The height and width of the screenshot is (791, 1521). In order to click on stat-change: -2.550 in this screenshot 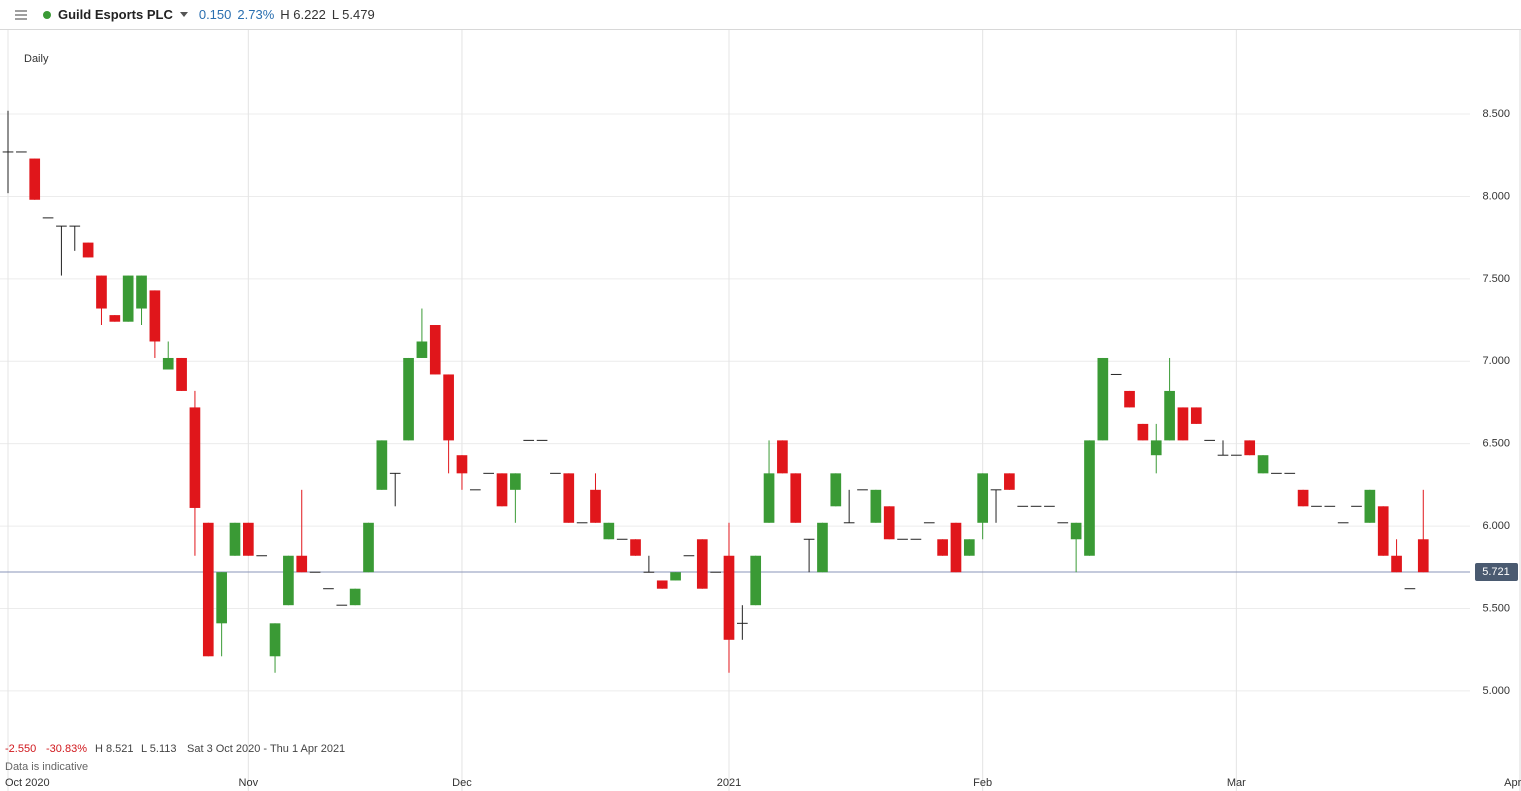, I will do `click(20, 749)`.